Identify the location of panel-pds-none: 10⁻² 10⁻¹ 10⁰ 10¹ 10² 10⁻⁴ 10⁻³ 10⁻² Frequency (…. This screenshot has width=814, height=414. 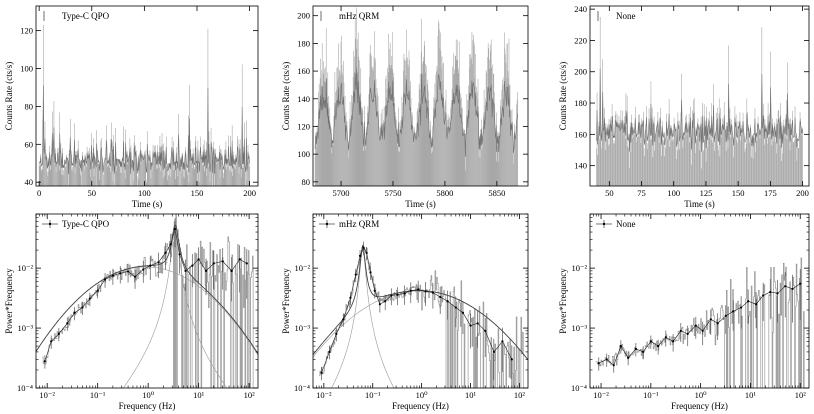
(684, 312).